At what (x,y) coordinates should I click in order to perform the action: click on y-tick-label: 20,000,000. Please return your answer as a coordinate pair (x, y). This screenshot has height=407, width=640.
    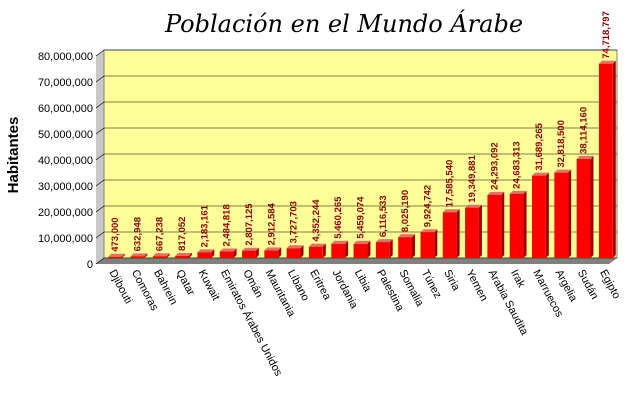
    Looking at the image, I should click on (65, 213).